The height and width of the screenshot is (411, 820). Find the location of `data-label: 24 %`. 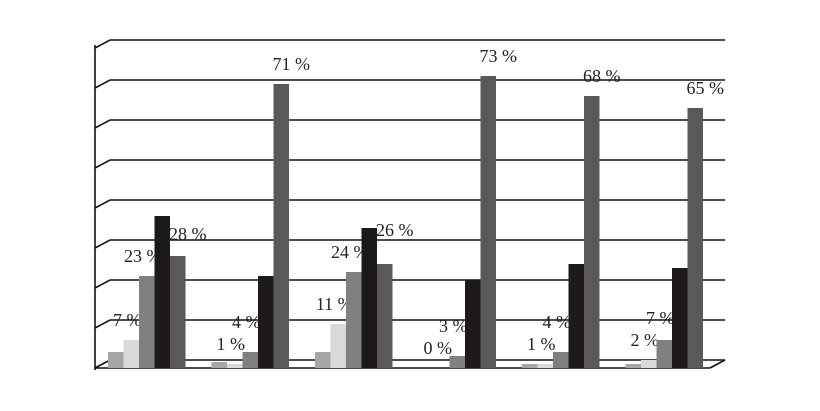

data-label: 24 % is located at coordinates (350, 252).